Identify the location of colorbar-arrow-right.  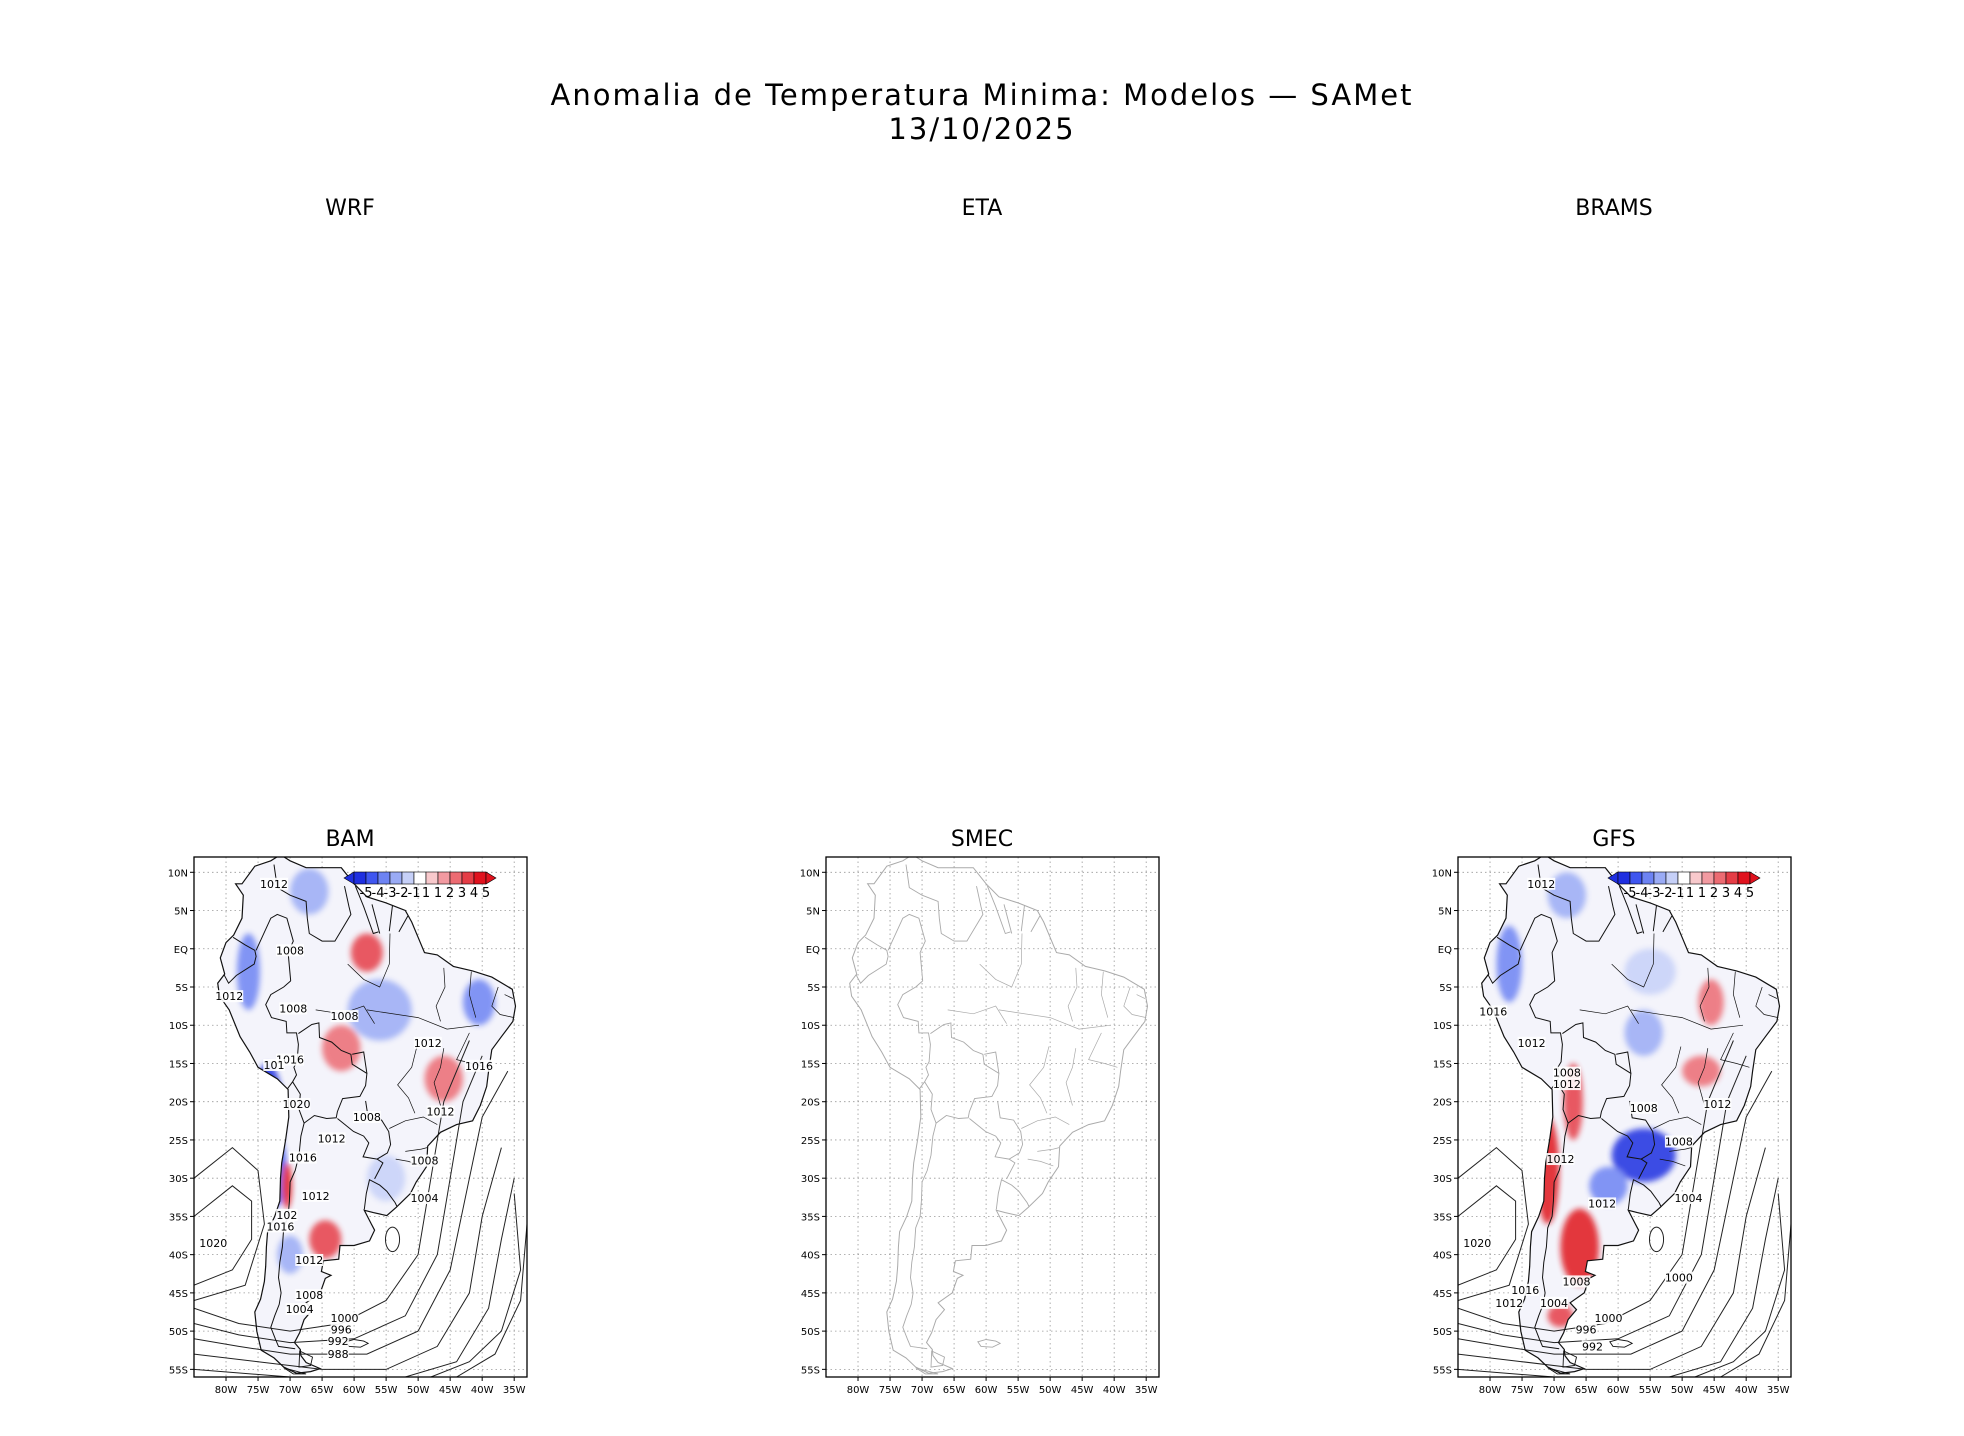
(1755, 878).